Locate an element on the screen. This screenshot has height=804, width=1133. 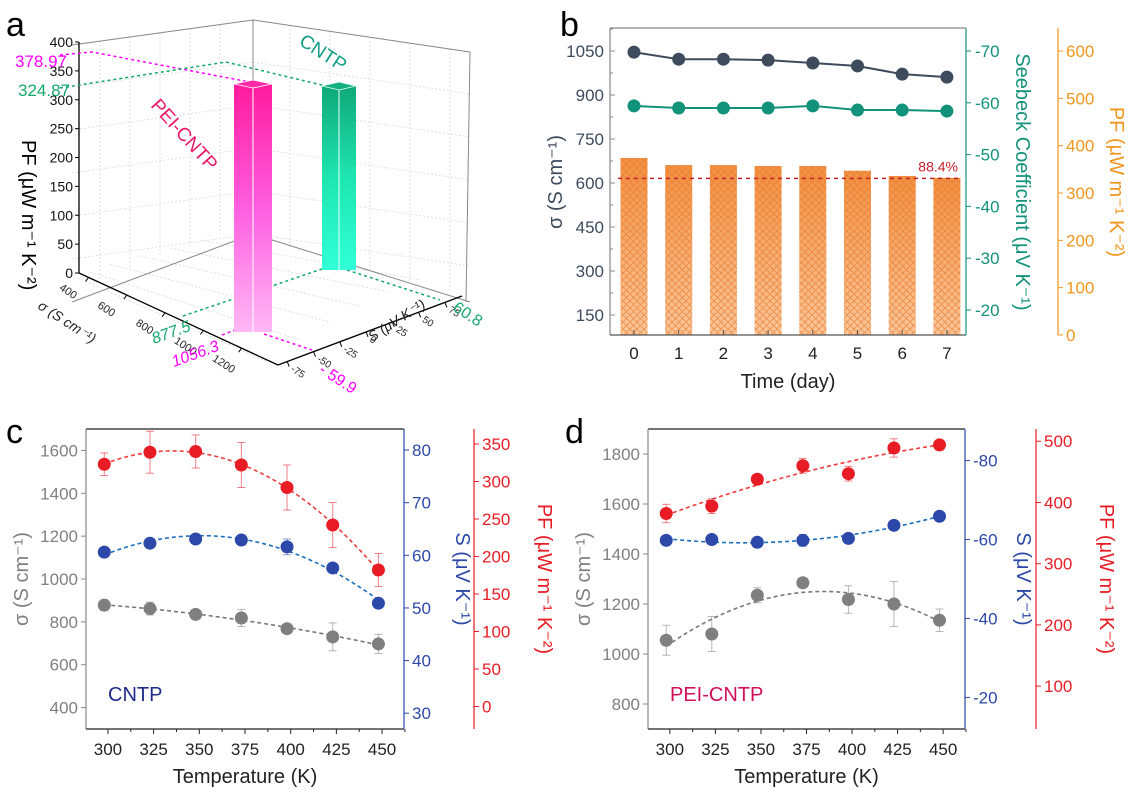
series-line-sigma is located at coordinates (790, 65).